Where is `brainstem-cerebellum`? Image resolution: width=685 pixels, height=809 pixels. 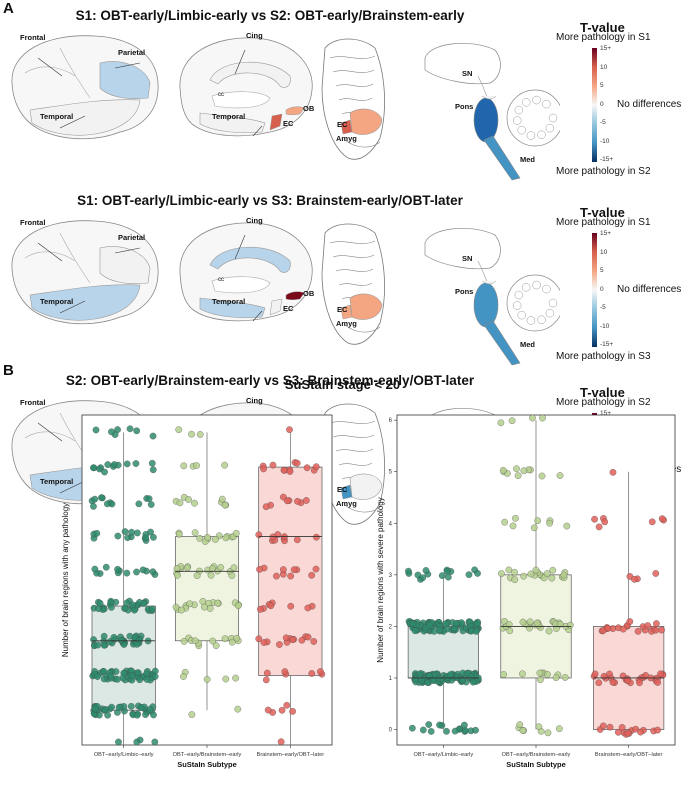
brainstem-cerebellum is located at coordinates (492, 296).